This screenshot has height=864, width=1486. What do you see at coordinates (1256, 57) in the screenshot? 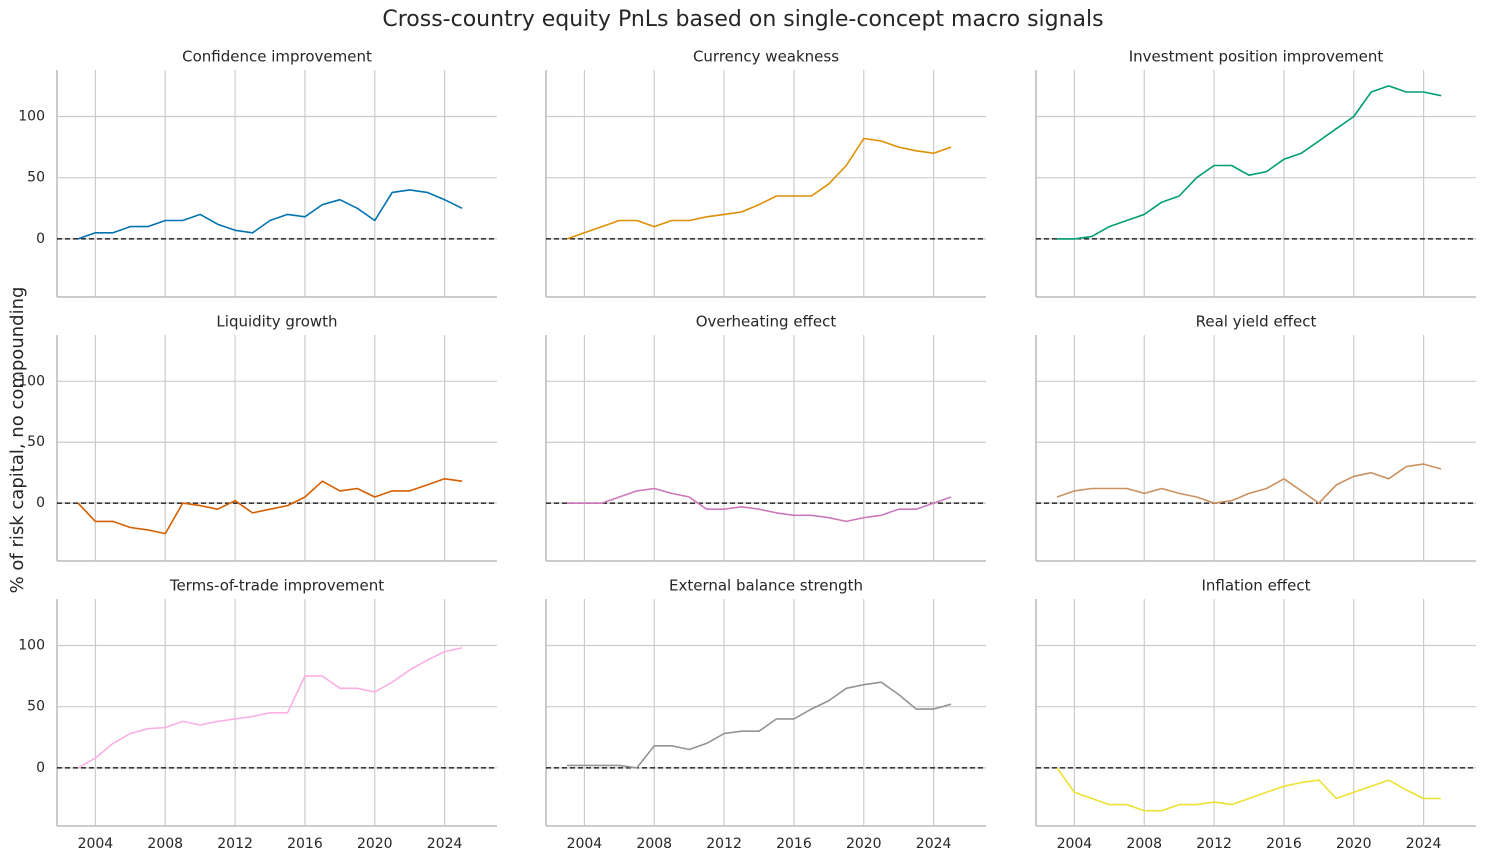
I see `panel-title: Investment position improvement` at bounding box center [1256, 57].